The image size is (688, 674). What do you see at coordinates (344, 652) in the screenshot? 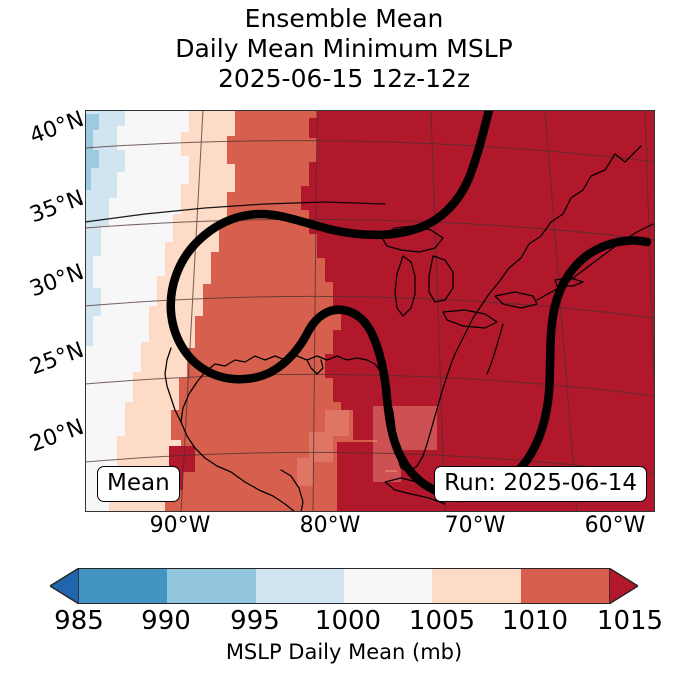
I see `colorbar-axis-label: MSLP Daily Mean (mb)` at bounding box center [344, 652].